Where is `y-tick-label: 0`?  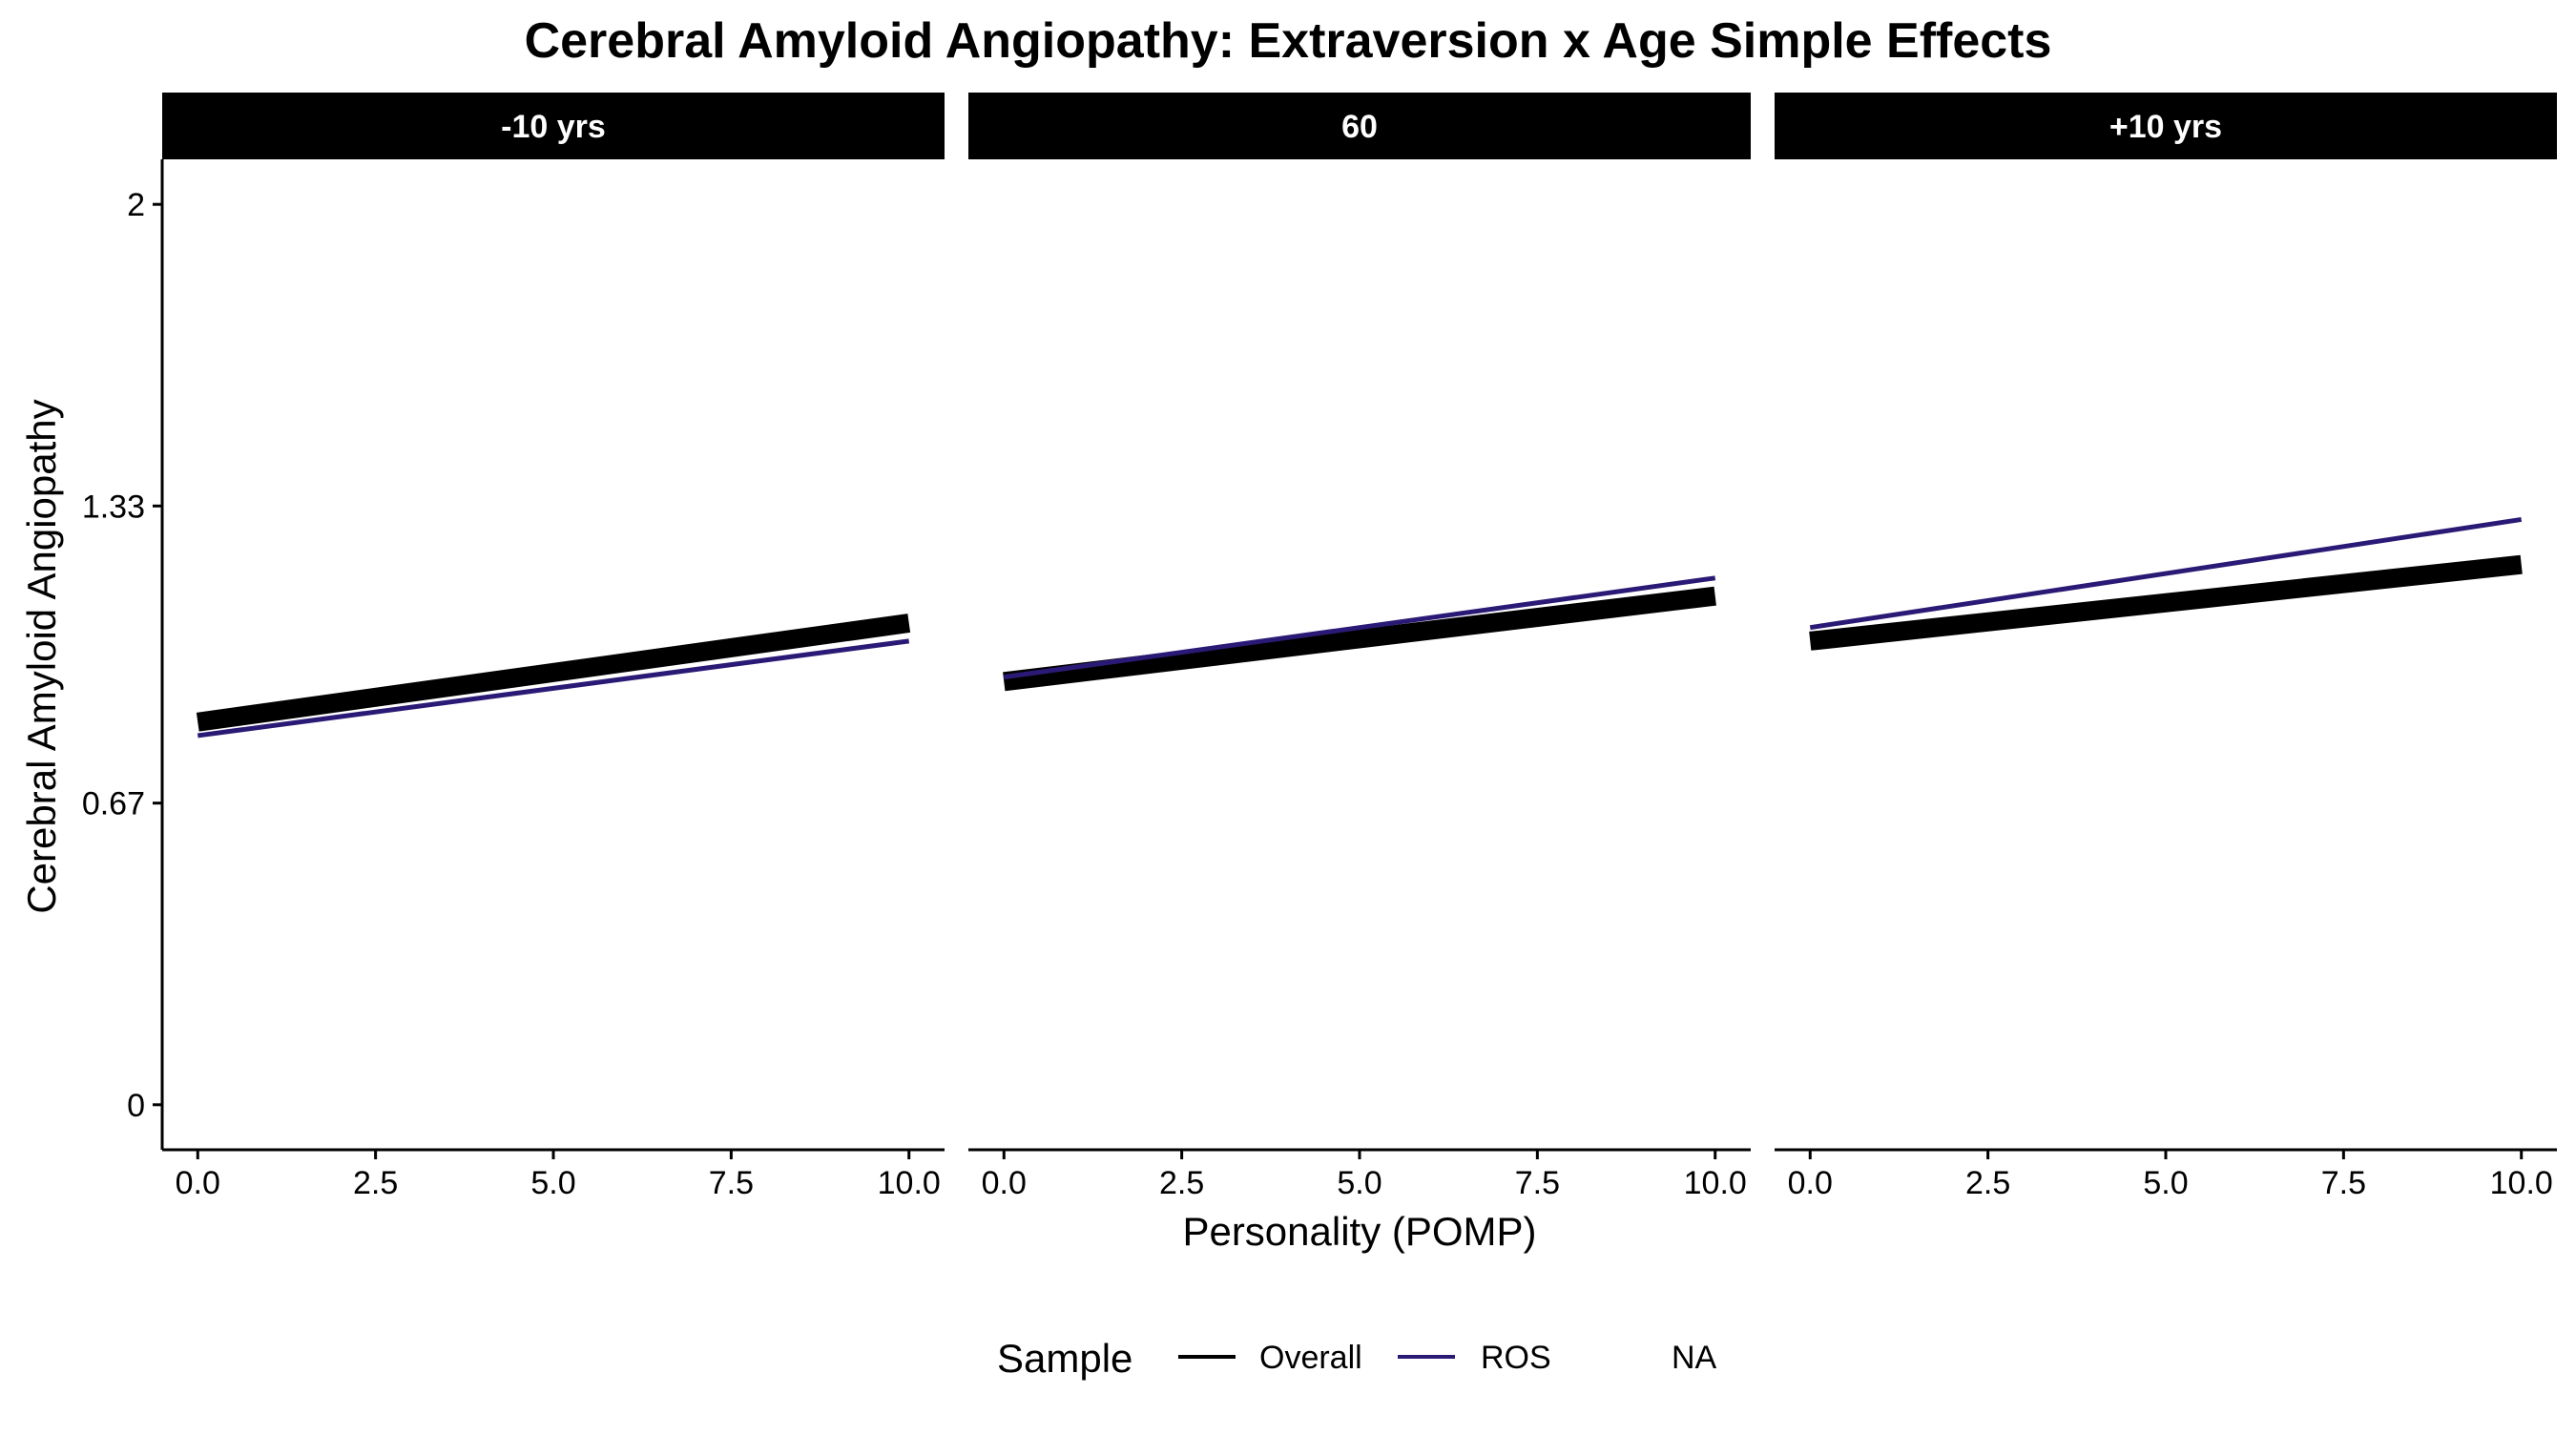 y-tick-label: 0 is located at coordinates (136, 1106).